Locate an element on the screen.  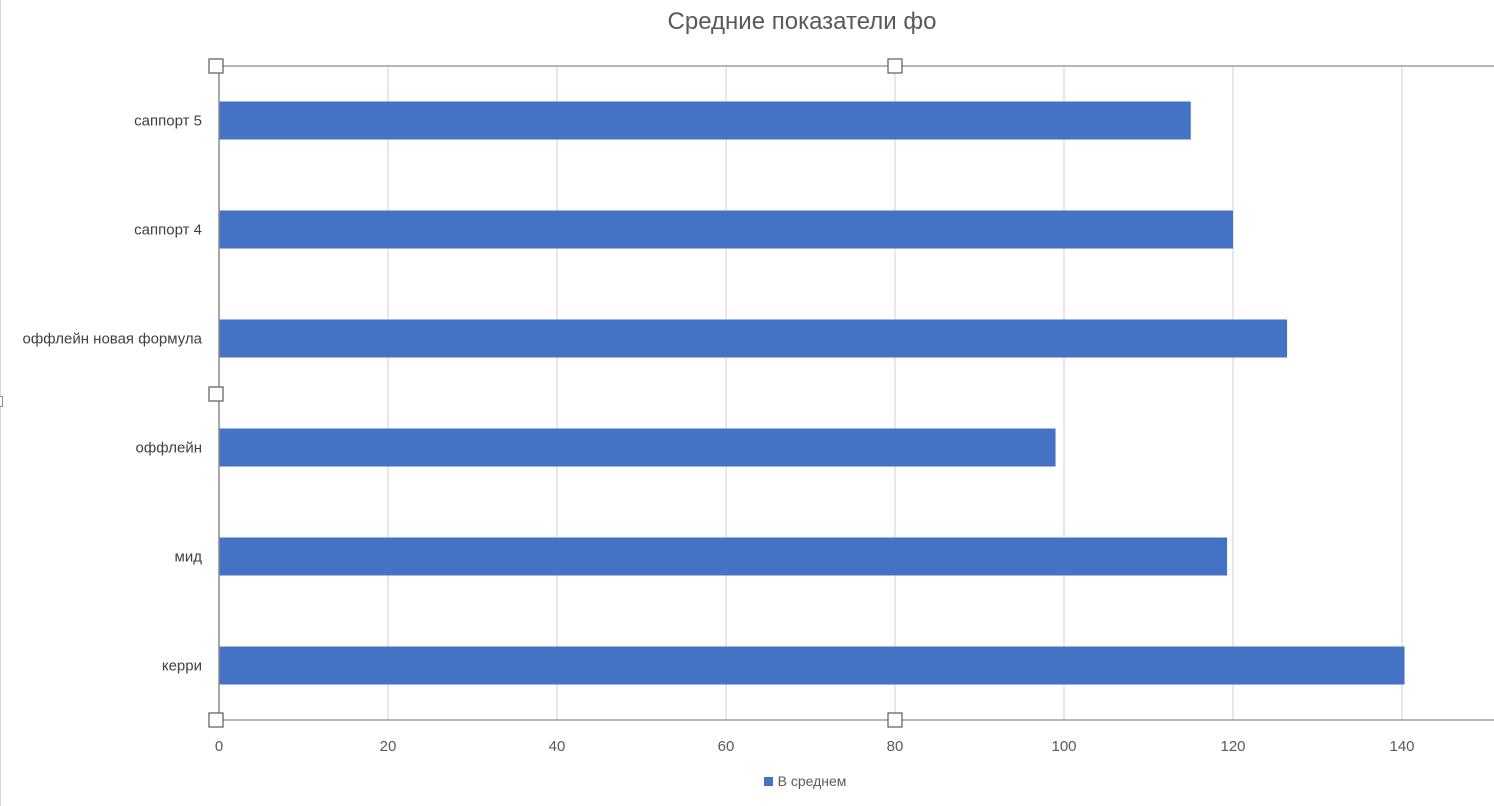
y-category-label: мид is located at coordinates (189, 557).